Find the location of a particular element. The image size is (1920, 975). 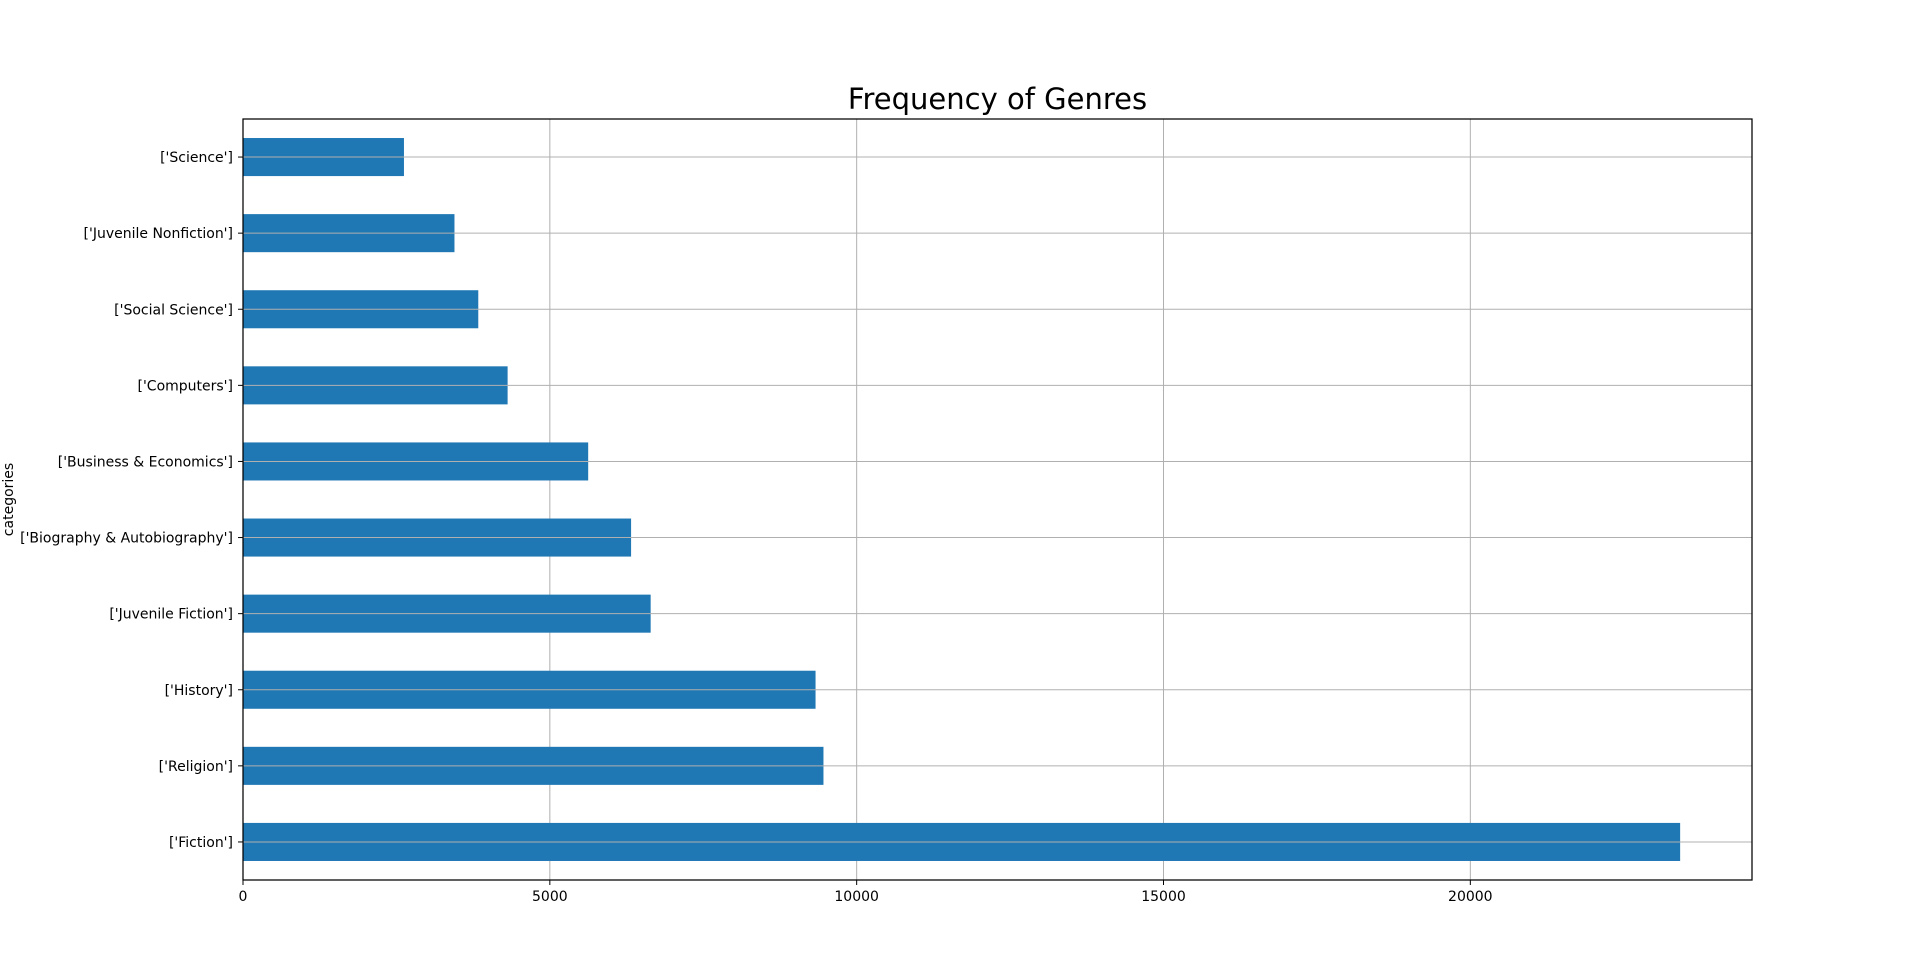

x-tick-label: 15000 is located at coordinates (1163, 897).